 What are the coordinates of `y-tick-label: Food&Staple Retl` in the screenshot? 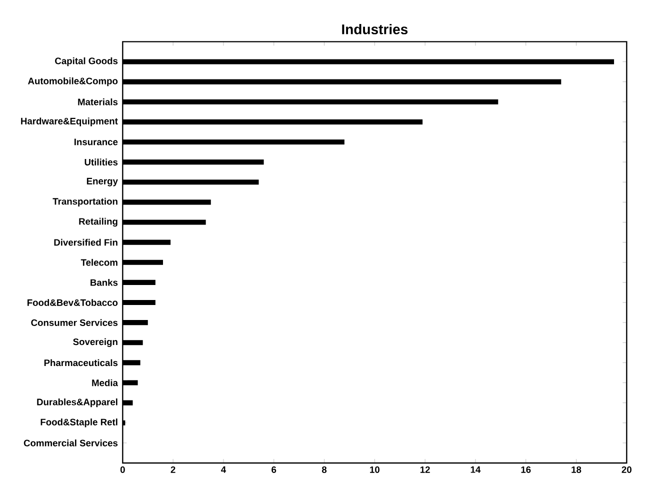 It's located at (79, 423).